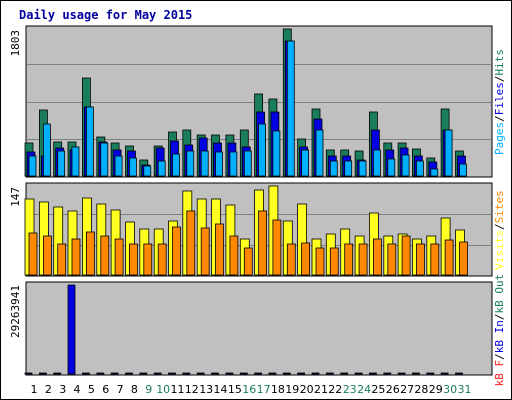 The width and height of the screenshot is (512, 400). Describe the element at coordinates (463, 170) in the screenshot. I see `bar-hits-pages-day31` at that location.